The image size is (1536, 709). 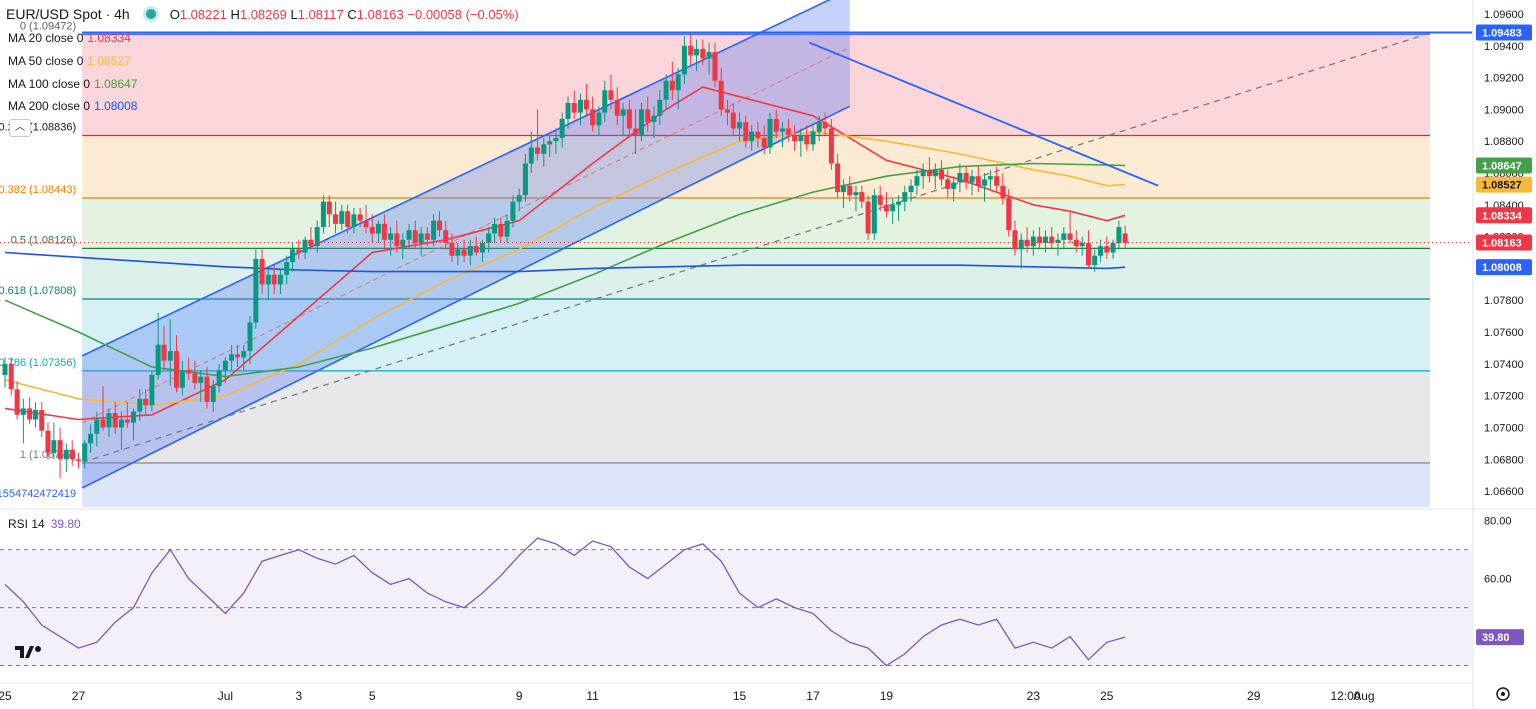 I want to click on price-label-box, so click(x=1504, y=184).